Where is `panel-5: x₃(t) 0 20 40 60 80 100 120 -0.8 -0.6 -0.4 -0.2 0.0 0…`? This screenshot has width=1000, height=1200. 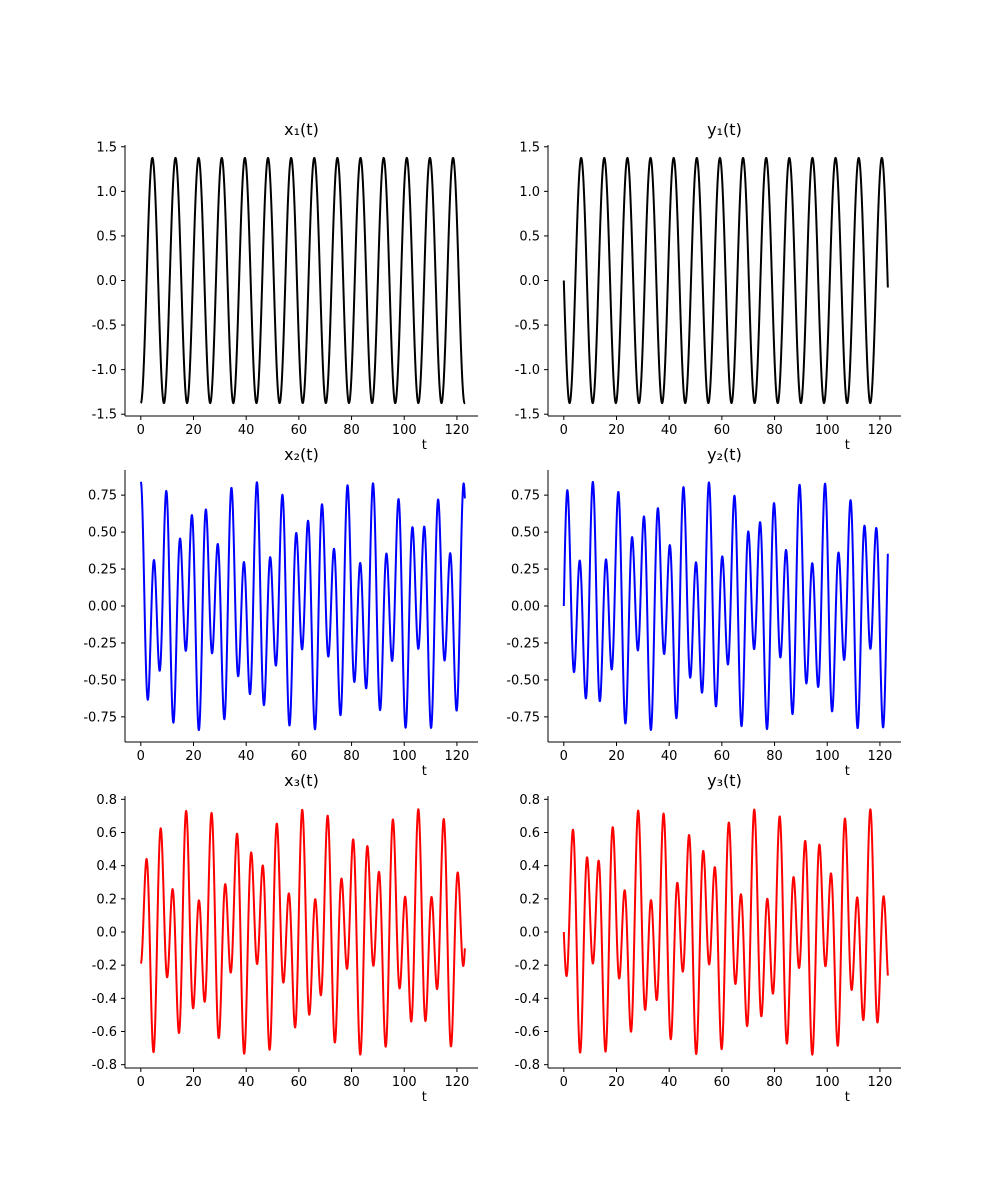
panel-5: x₃(t) 0 20 40 60 80 100 120 -0.8 -0.6 -0.4 -0.2 0.0 0… is located at coordinates (285, 938).